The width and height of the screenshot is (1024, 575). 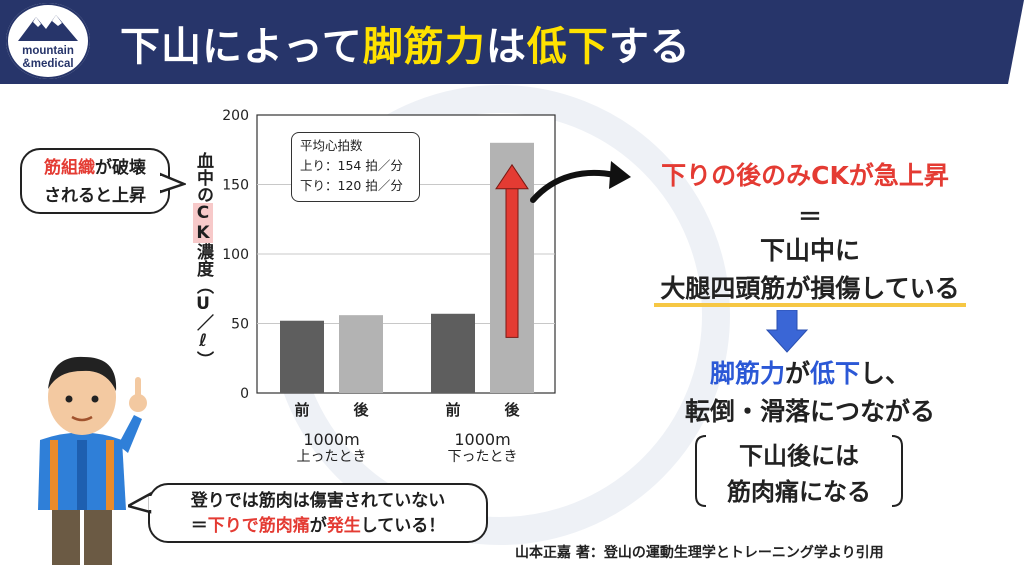 I want to click on curved-arrow-icon, so click(x=580, y=182).